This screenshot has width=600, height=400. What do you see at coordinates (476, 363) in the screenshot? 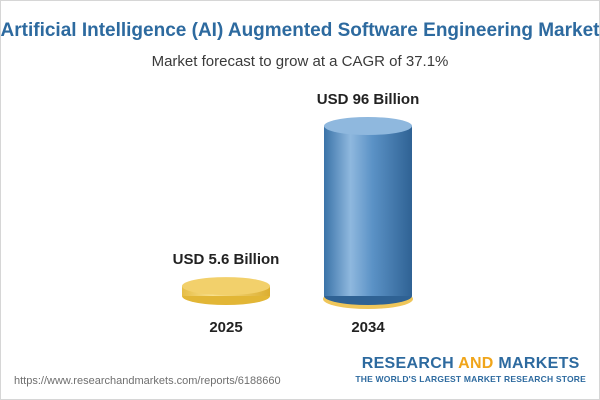
I see `brand-word-and: AND` at bounding box center [476, 363].